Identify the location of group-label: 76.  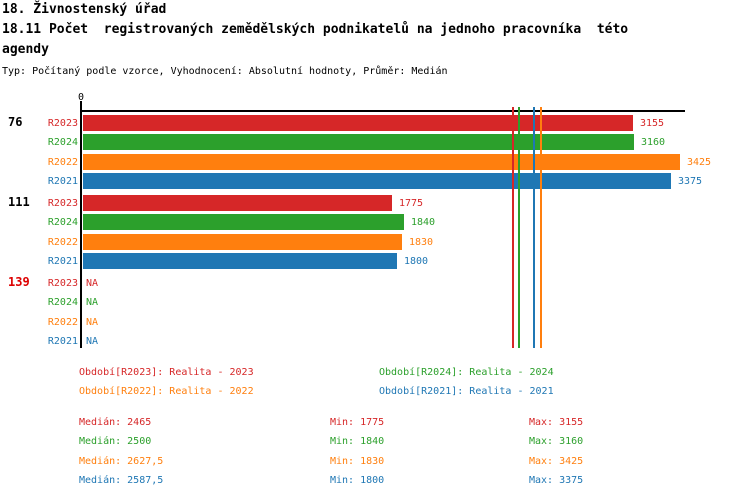
(15, 122).